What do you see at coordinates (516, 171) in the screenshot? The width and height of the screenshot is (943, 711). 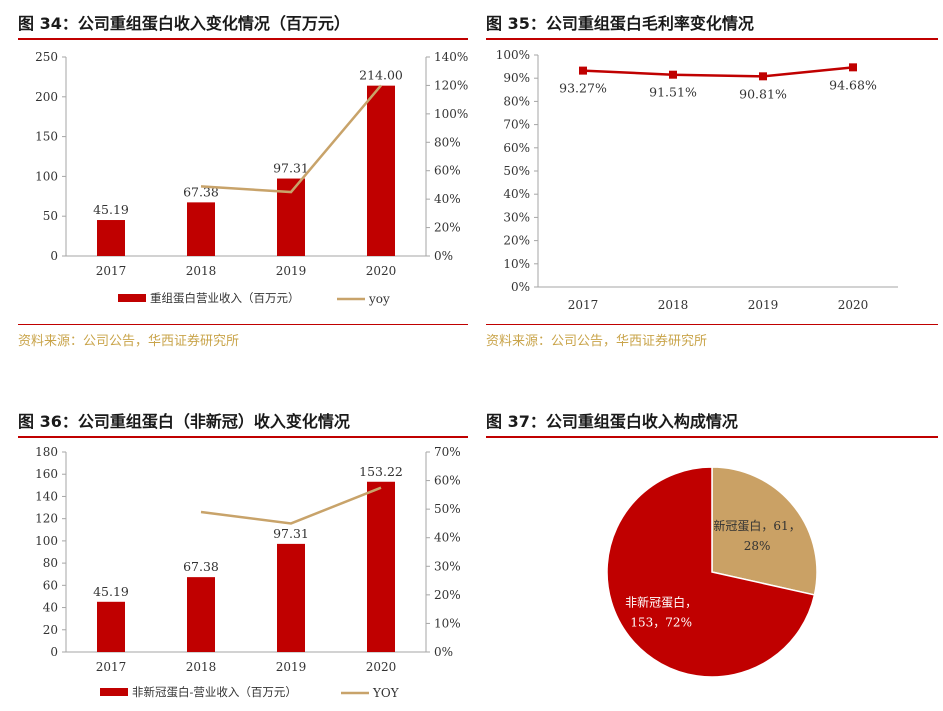 I see `left-tick-label: 50%` at bounding box center [516, 171].